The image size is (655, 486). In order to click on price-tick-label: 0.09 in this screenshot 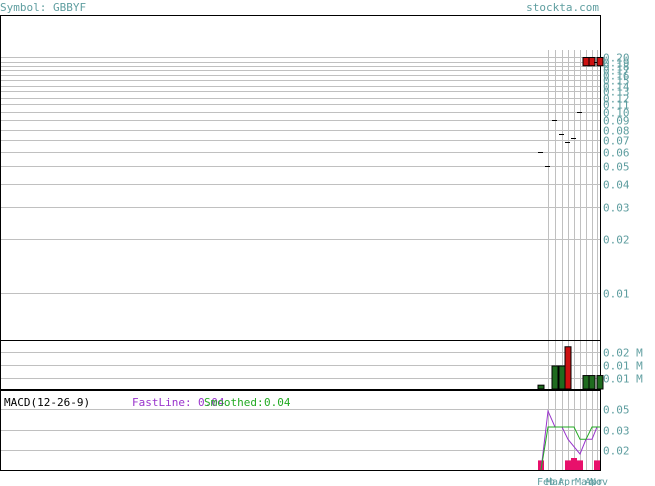, I will do `click(616, 121)`.